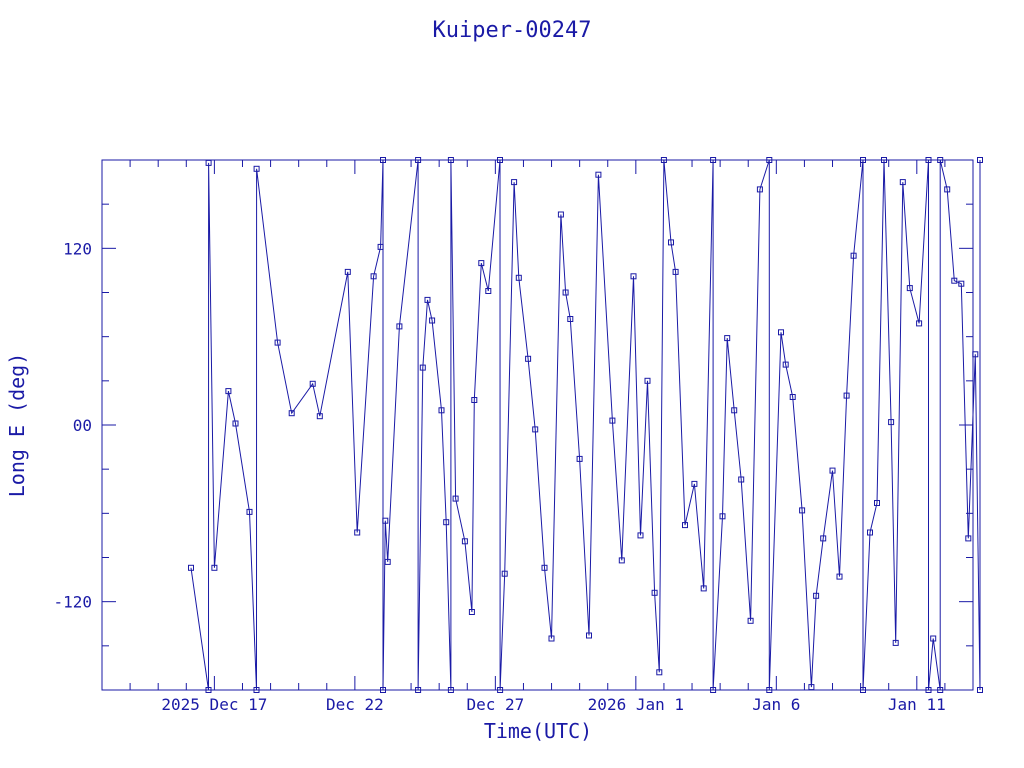 The width and height of the screenshot is (1024, 768). Describe the element at coordinates (636, 704) in the screenshot. I see `x-tick-label: 2026 Jan 1` at that location.